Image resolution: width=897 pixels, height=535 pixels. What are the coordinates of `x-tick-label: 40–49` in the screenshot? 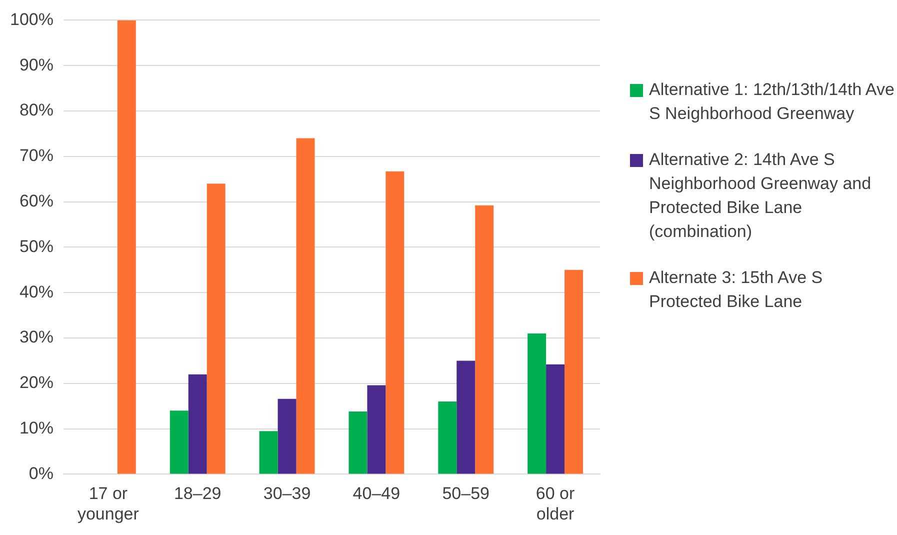 It's located at (376, 494).